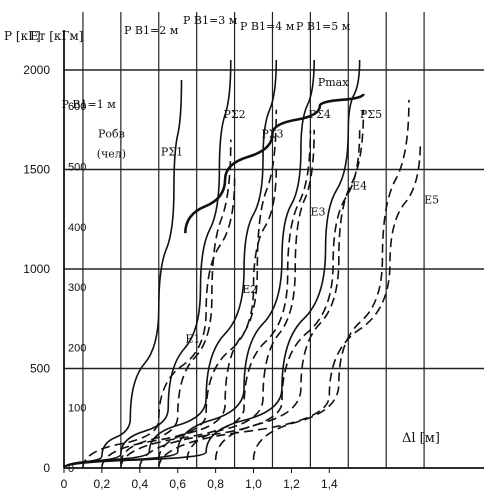  What do you see at coordinates (89, 104) in the screenshot?
I see `annotation-label: P B1=1 м` at bounding box center [89, 104].